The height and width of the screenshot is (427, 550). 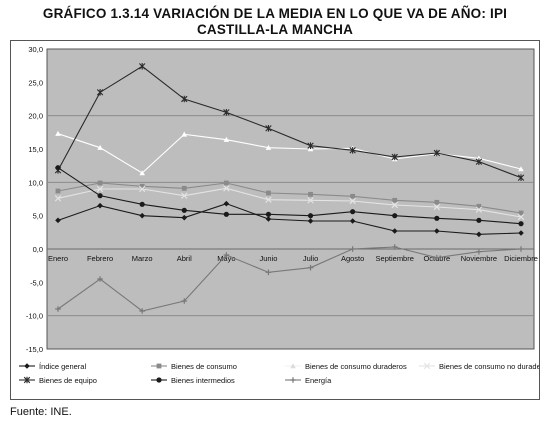 I want to click on y-tick-label: 30,0, so click(x=35, y=49).